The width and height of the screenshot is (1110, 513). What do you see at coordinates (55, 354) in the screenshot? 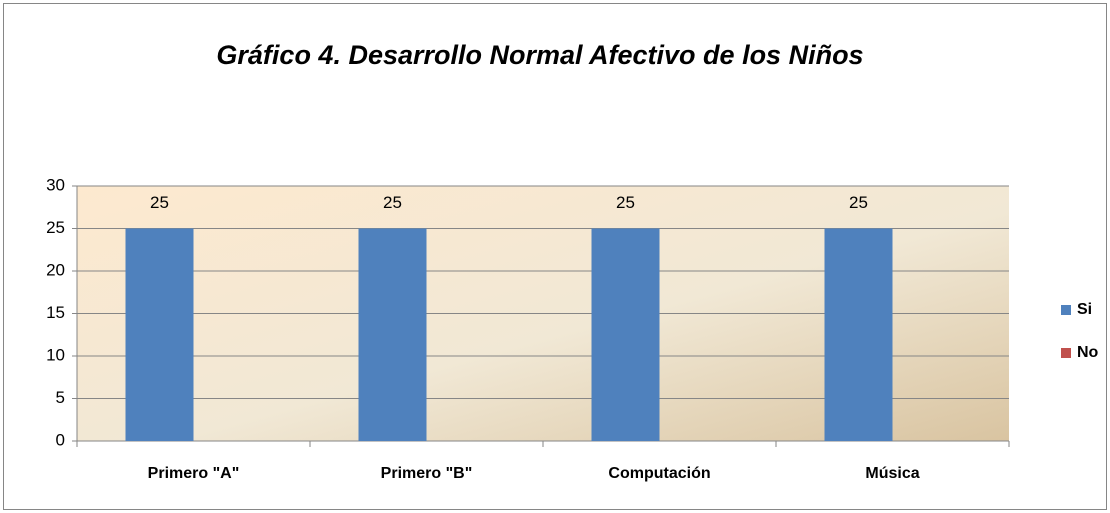
I see `y-tick-label: 10` at bounding box center [55, 354].